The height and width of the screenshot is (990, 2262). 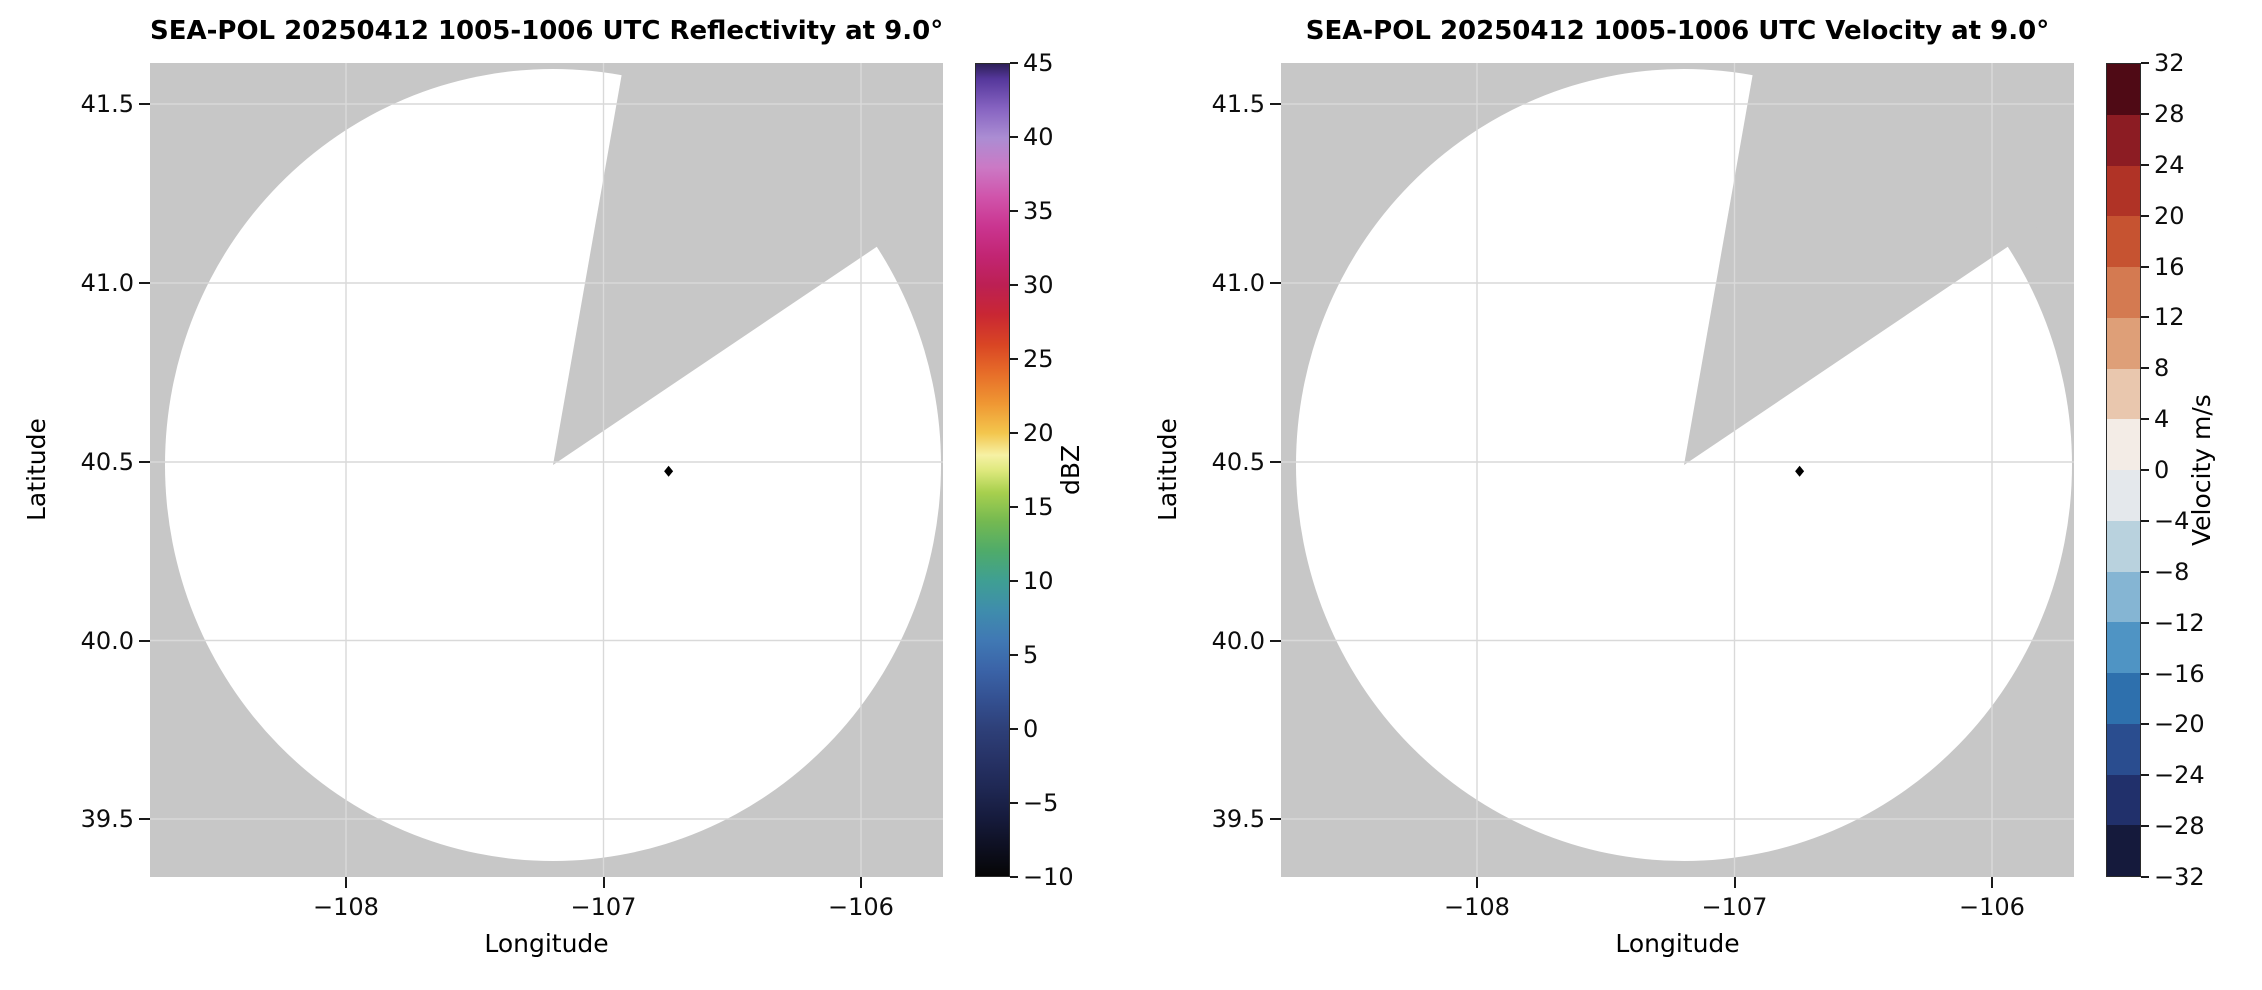 I want to click on colorbar-tick-label: 32, so click(x=2169, y=63).